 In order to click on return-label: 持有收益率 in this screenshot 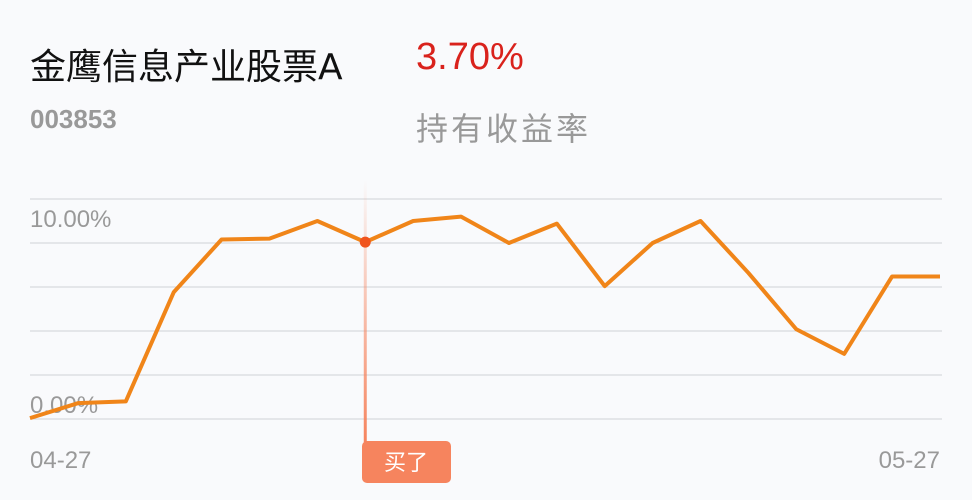, I will do `click(504, 129)`.